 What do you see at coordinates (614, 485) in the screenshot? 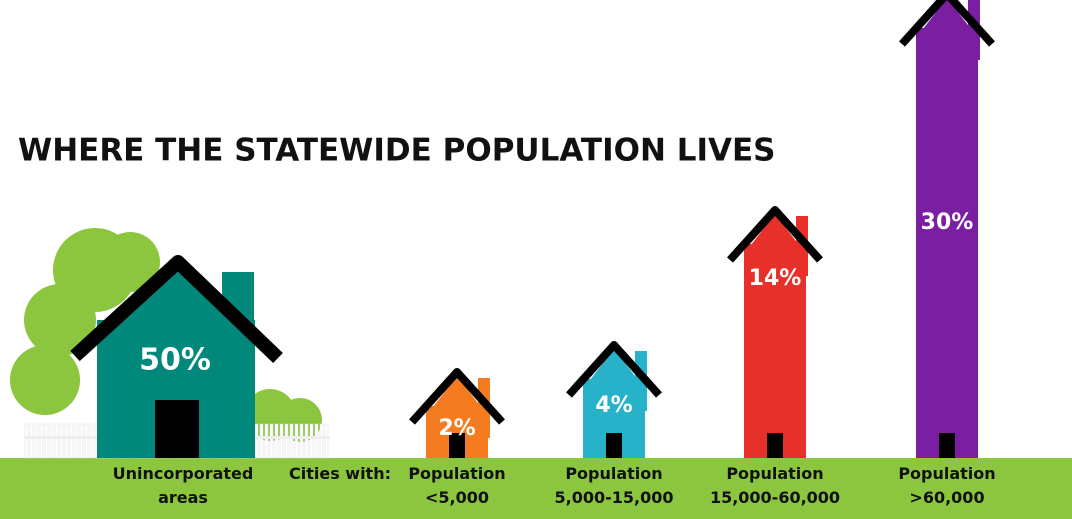
I see `category-label: Population 5,000-15,000` at bounding box center [614, 485].